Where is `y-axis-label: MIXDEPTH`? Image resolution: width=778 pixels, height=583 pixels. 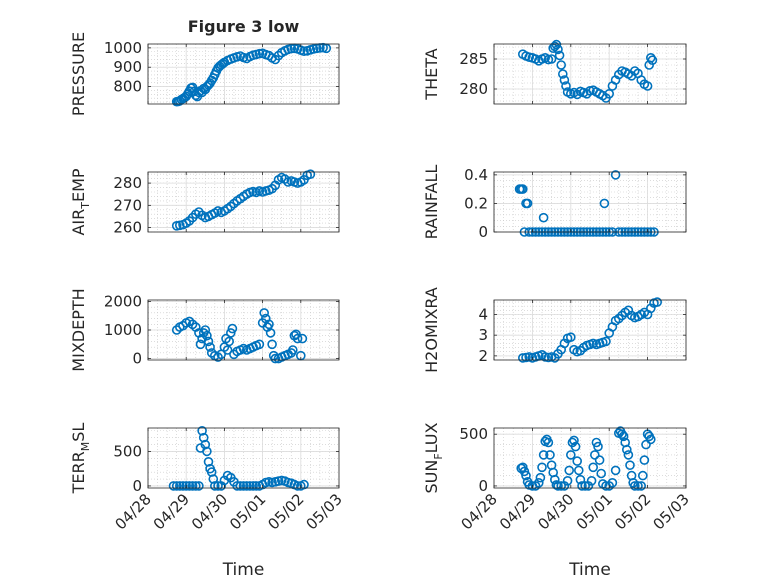
y-axis-label: MIXDEPTH is located at coordinates (78, 329).